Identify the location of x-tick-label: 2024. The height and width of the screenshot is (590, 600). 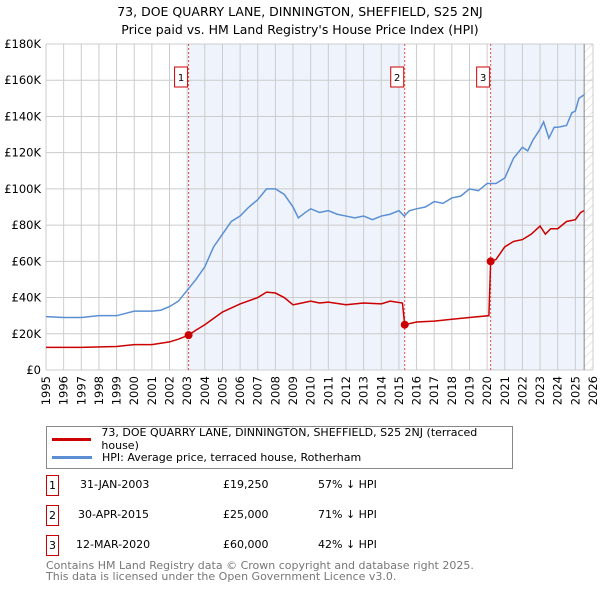
(558, 390).